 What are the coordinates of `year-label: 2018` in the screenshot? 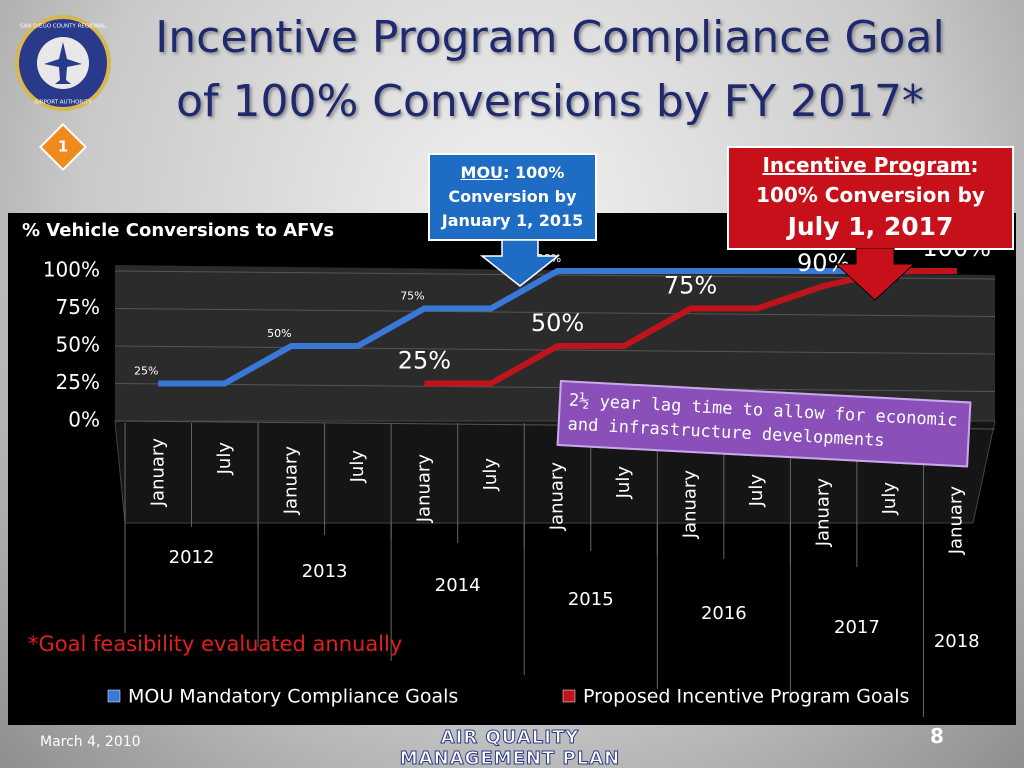 It's located at (957, 641).